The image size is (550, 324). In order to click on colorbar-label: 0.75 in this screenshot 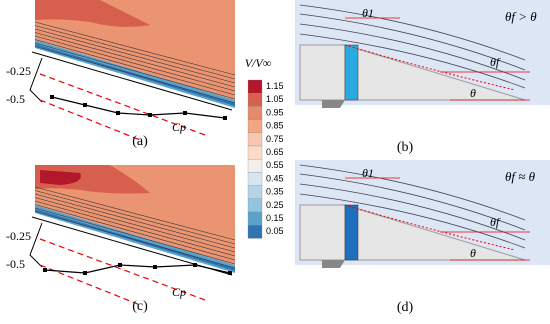, I will do `click(275, 139)`.